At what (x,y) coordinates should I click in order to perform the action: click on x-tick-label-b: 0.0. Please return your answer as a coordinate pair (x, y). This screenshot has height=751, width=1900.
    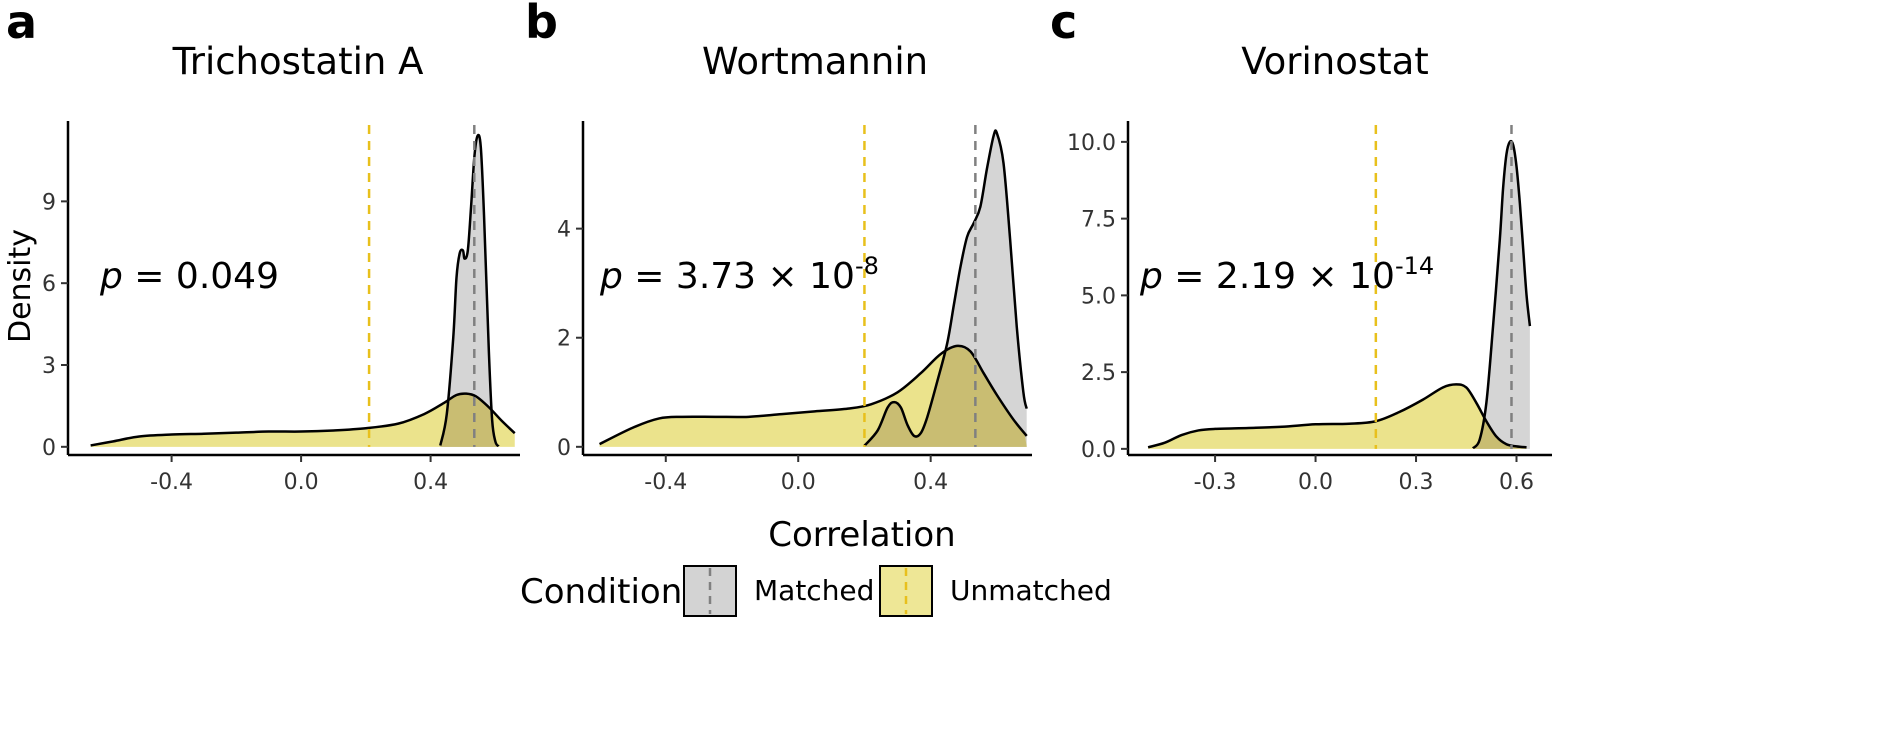
    Looking at the image, I should click on (798, 482).